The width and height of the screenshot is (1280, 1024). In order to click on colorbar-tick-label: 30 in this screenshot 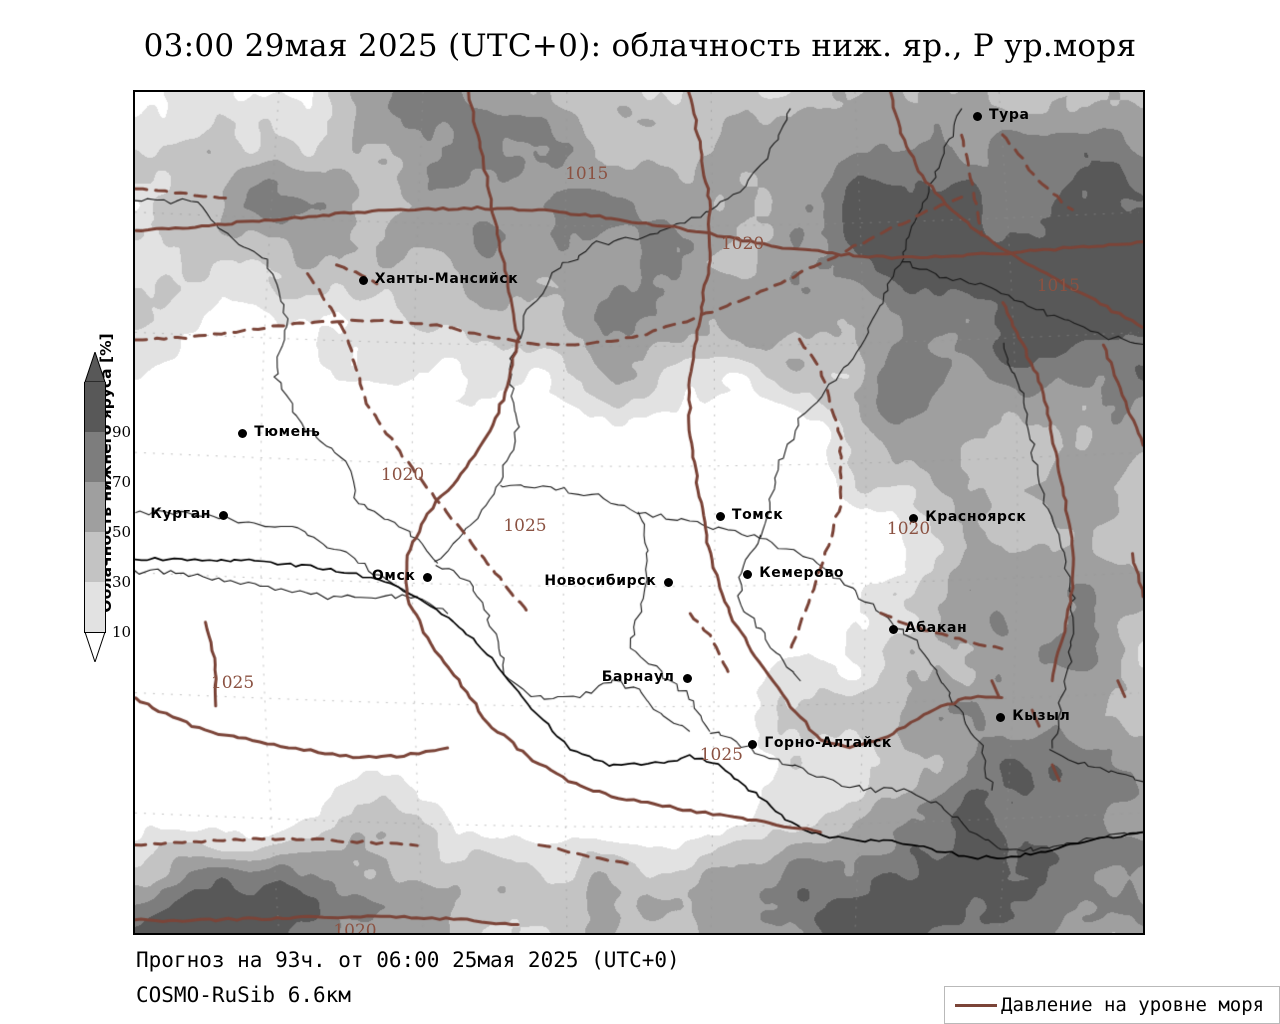, I will do `click(122, 582)`.